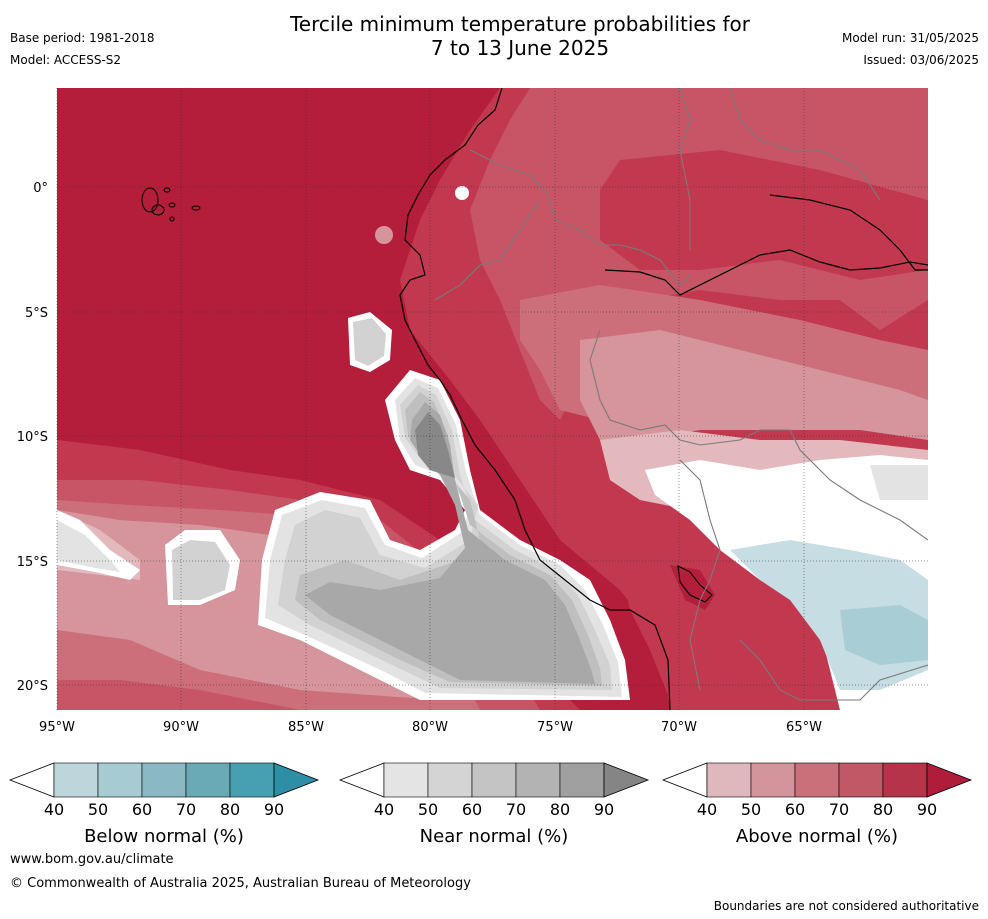  I want to click on ocean-near-60-island, so click(201, 570).